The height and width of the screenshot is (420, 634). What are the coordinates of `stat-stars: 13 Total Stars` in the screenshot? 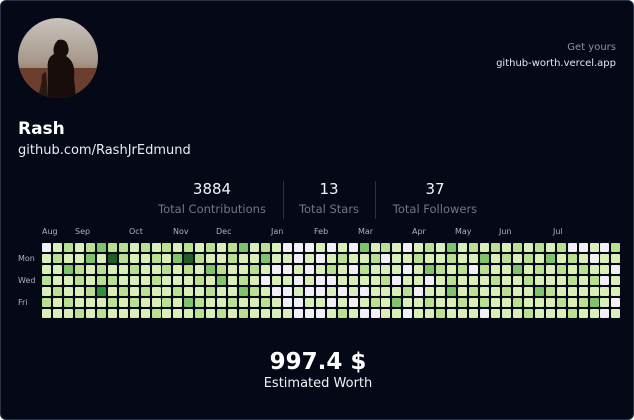 It's located at (329, 198).